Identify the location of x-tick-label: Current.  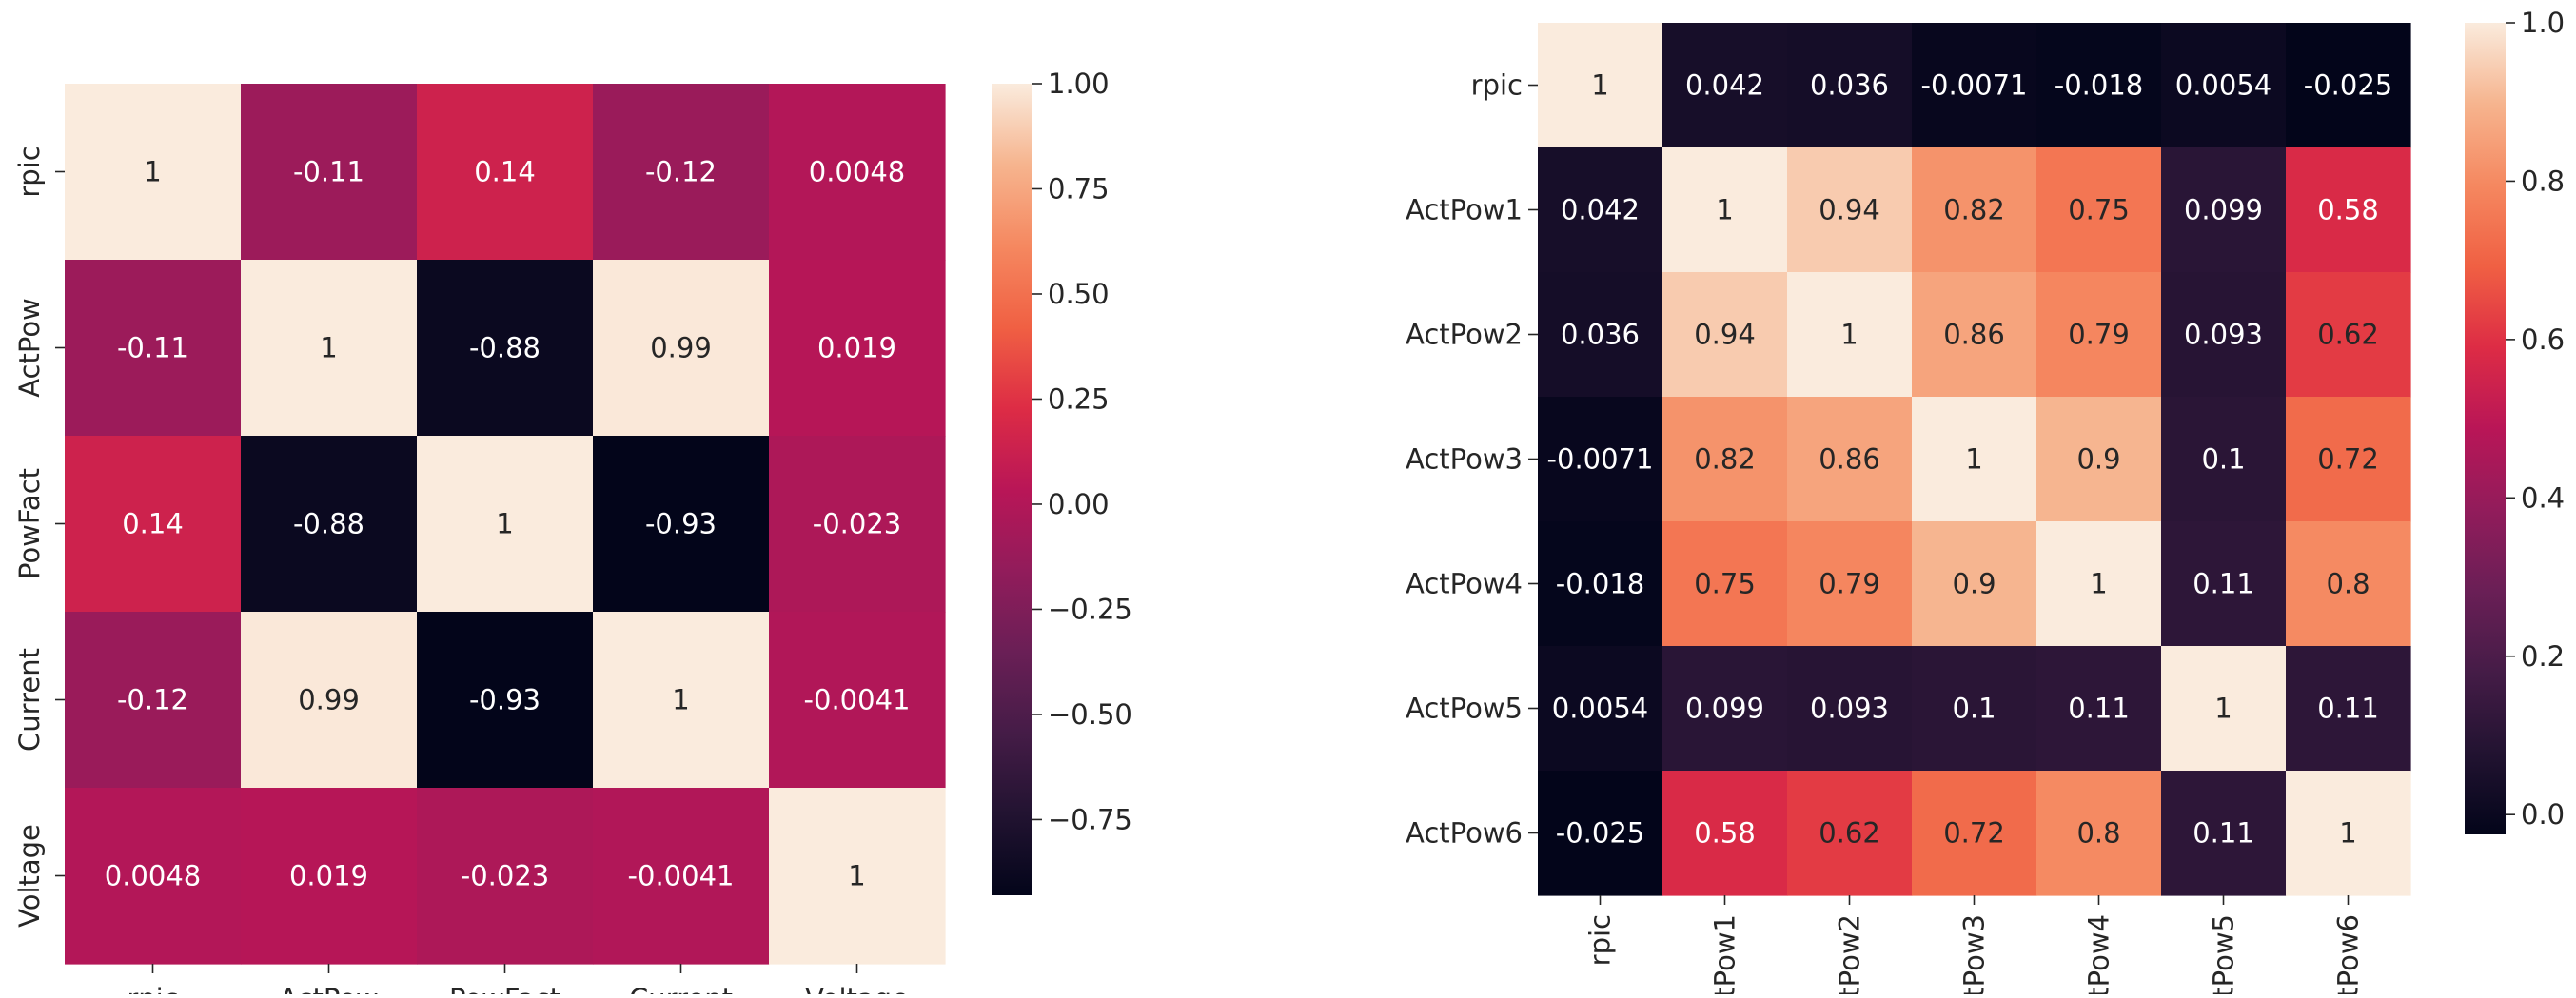
(681, 988).